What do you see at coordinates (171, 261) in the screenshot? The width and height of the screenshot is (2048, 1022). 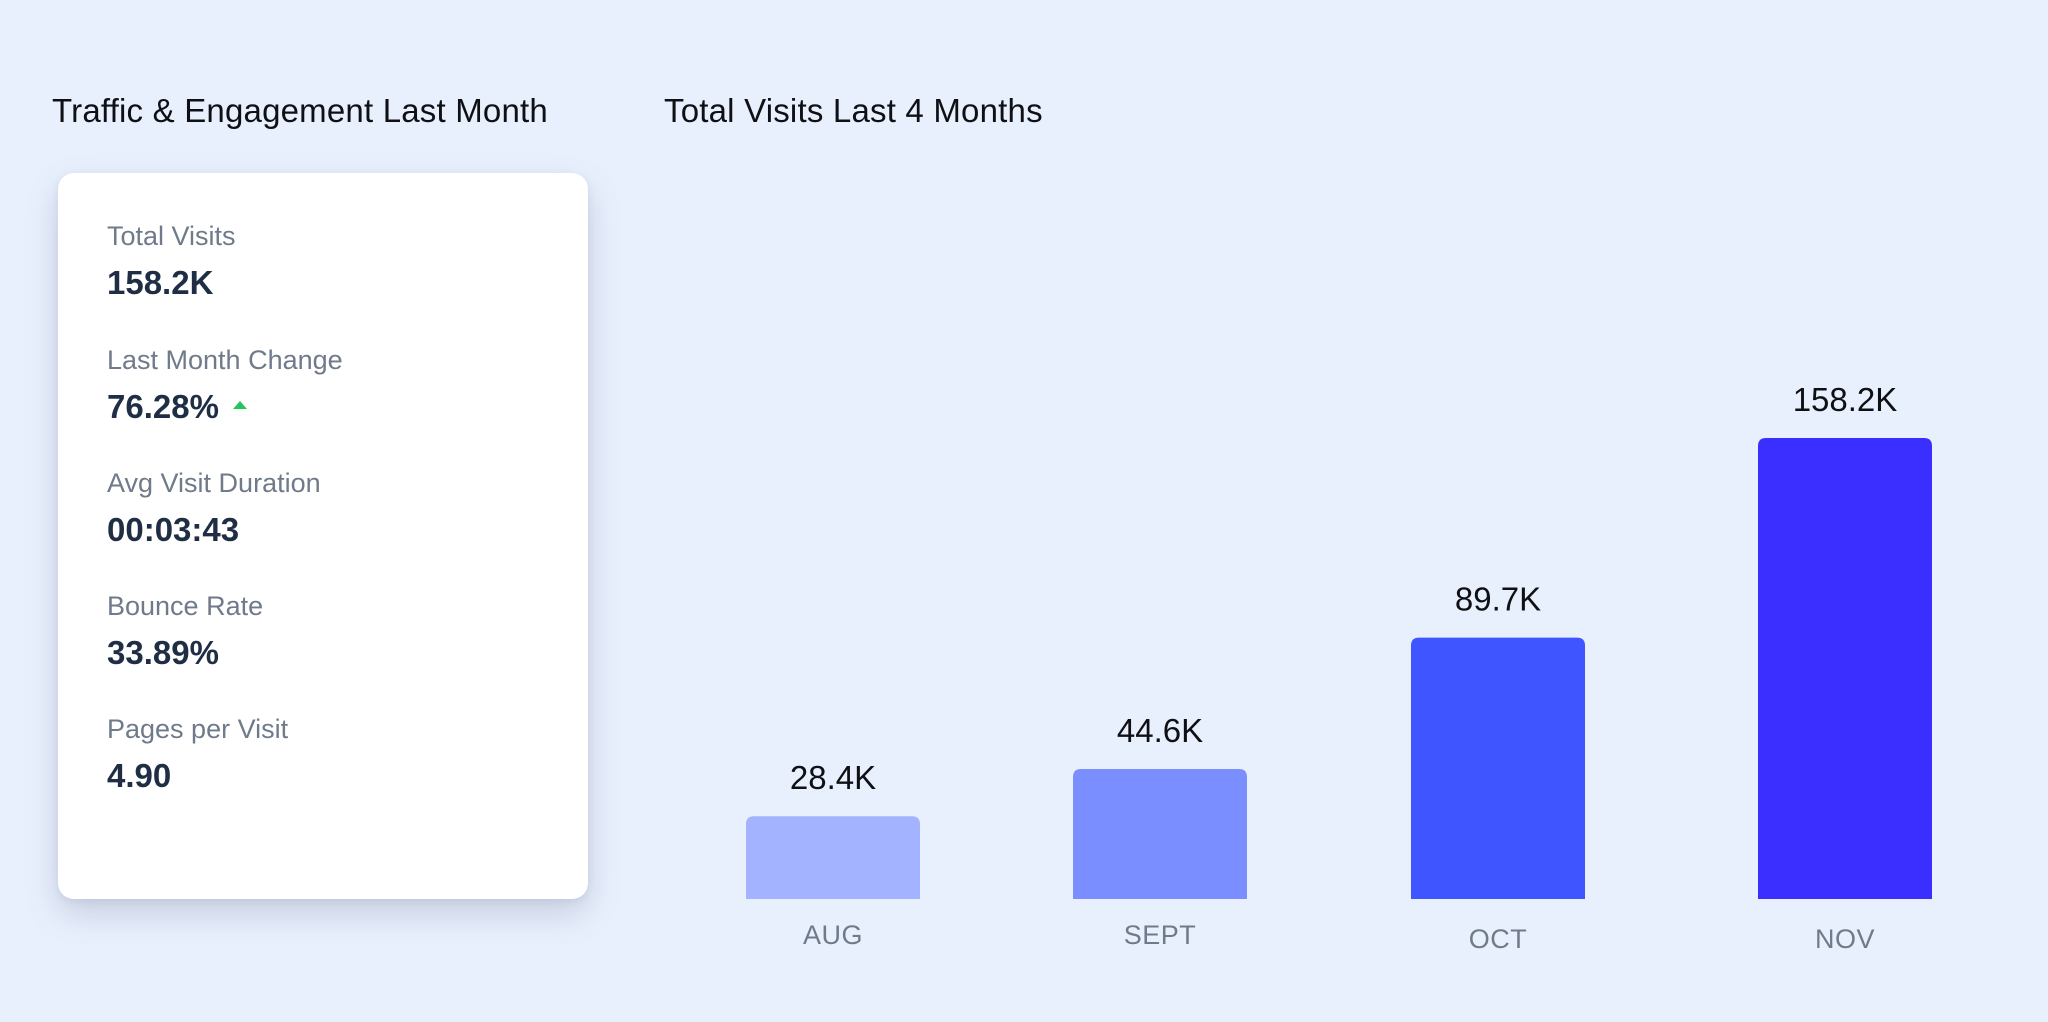 I see `stat-total-visits: Total Visits 158.2K` at bounding box center [171, 261].